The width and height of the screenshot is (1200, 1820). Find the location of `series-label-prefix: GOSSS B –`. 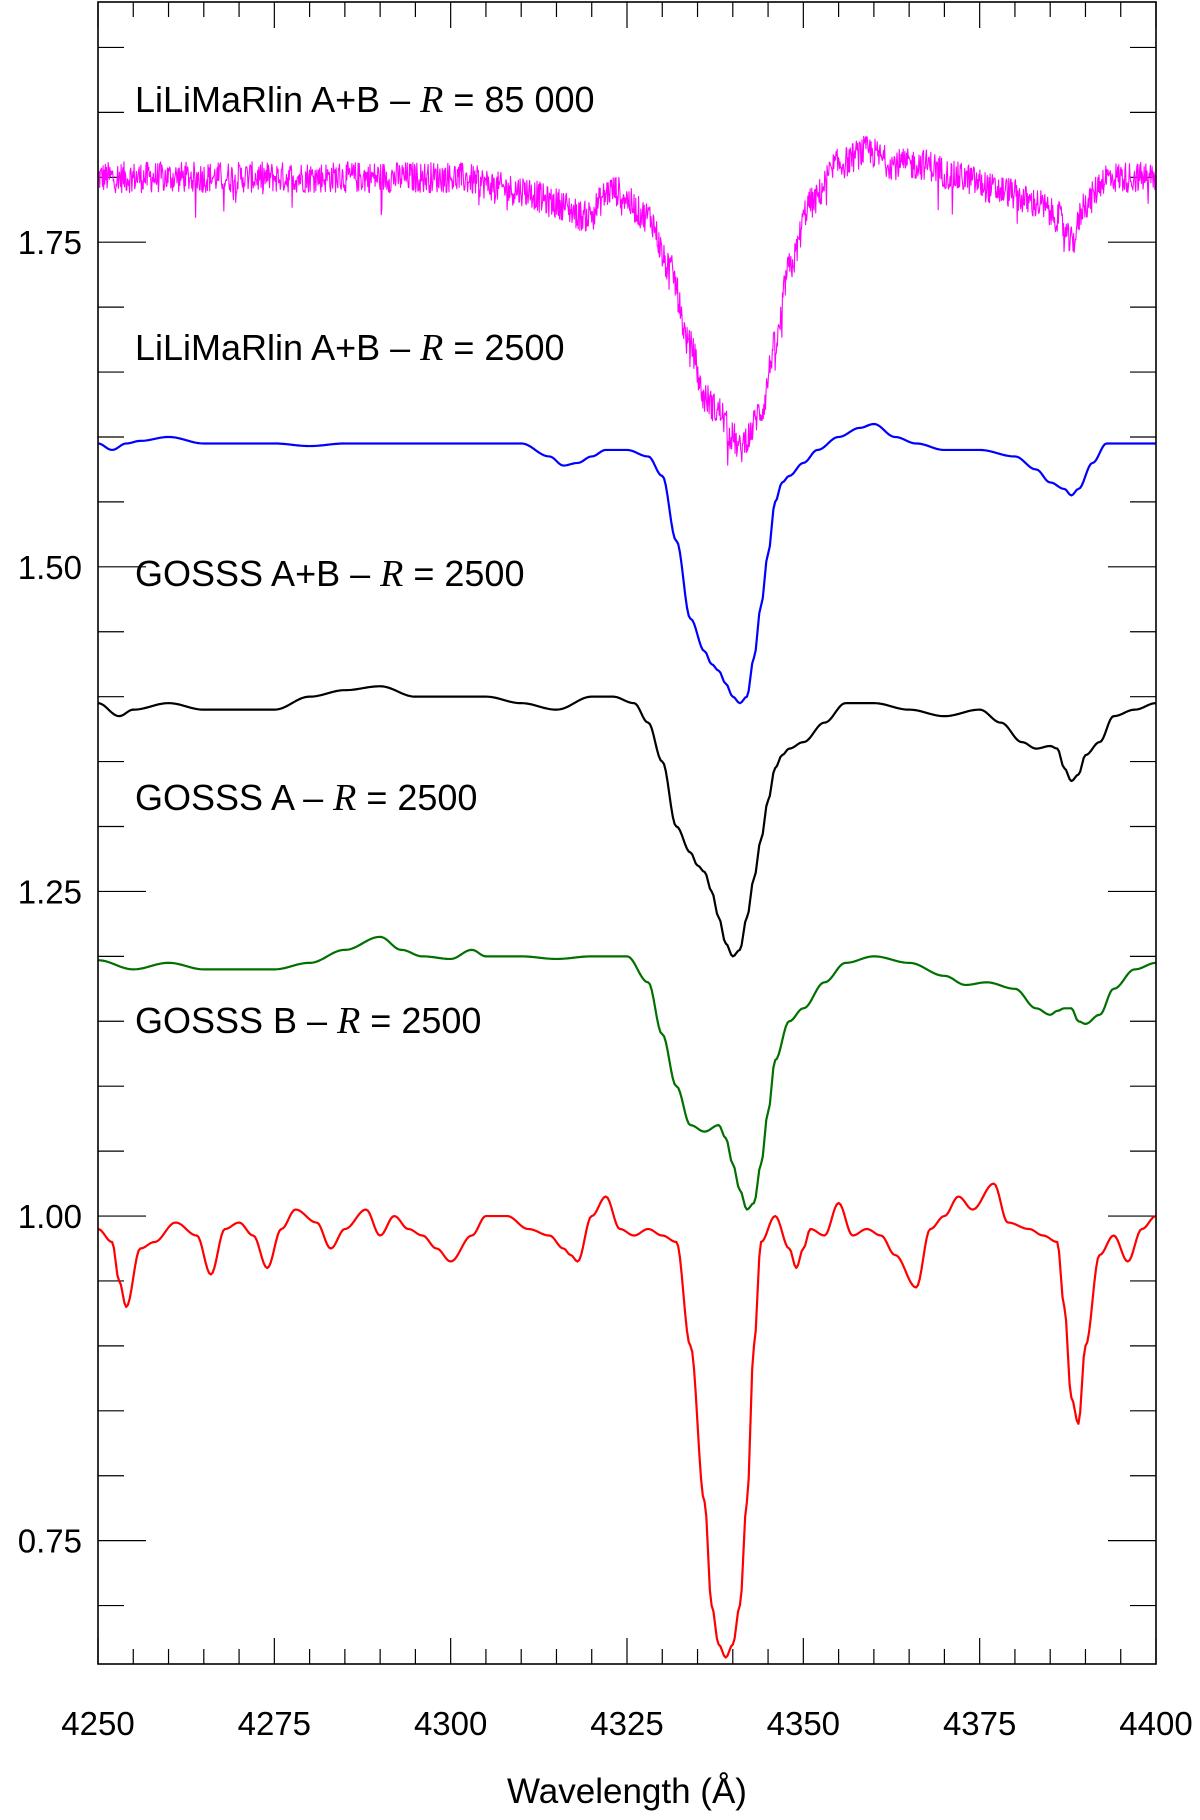

series-label-prefix: GOSSS B – is located at coordinates (236, 1020).